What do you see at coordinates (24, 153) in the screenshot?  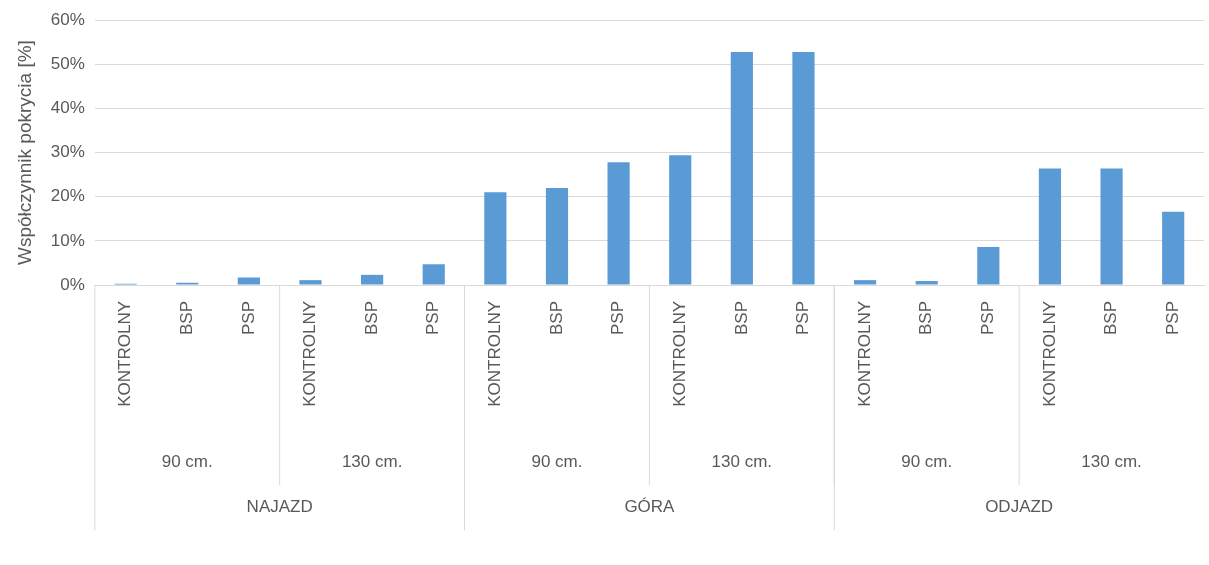 I see `y-axis-title: Współczynnik pokrycia [%]` at bounding box center [24, 153].